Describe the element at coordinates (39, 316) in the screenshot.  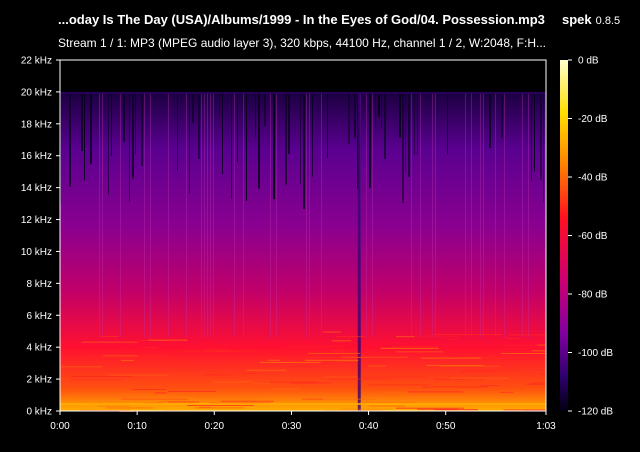
I see `freq-tick-label: 6 kHz` at that location.